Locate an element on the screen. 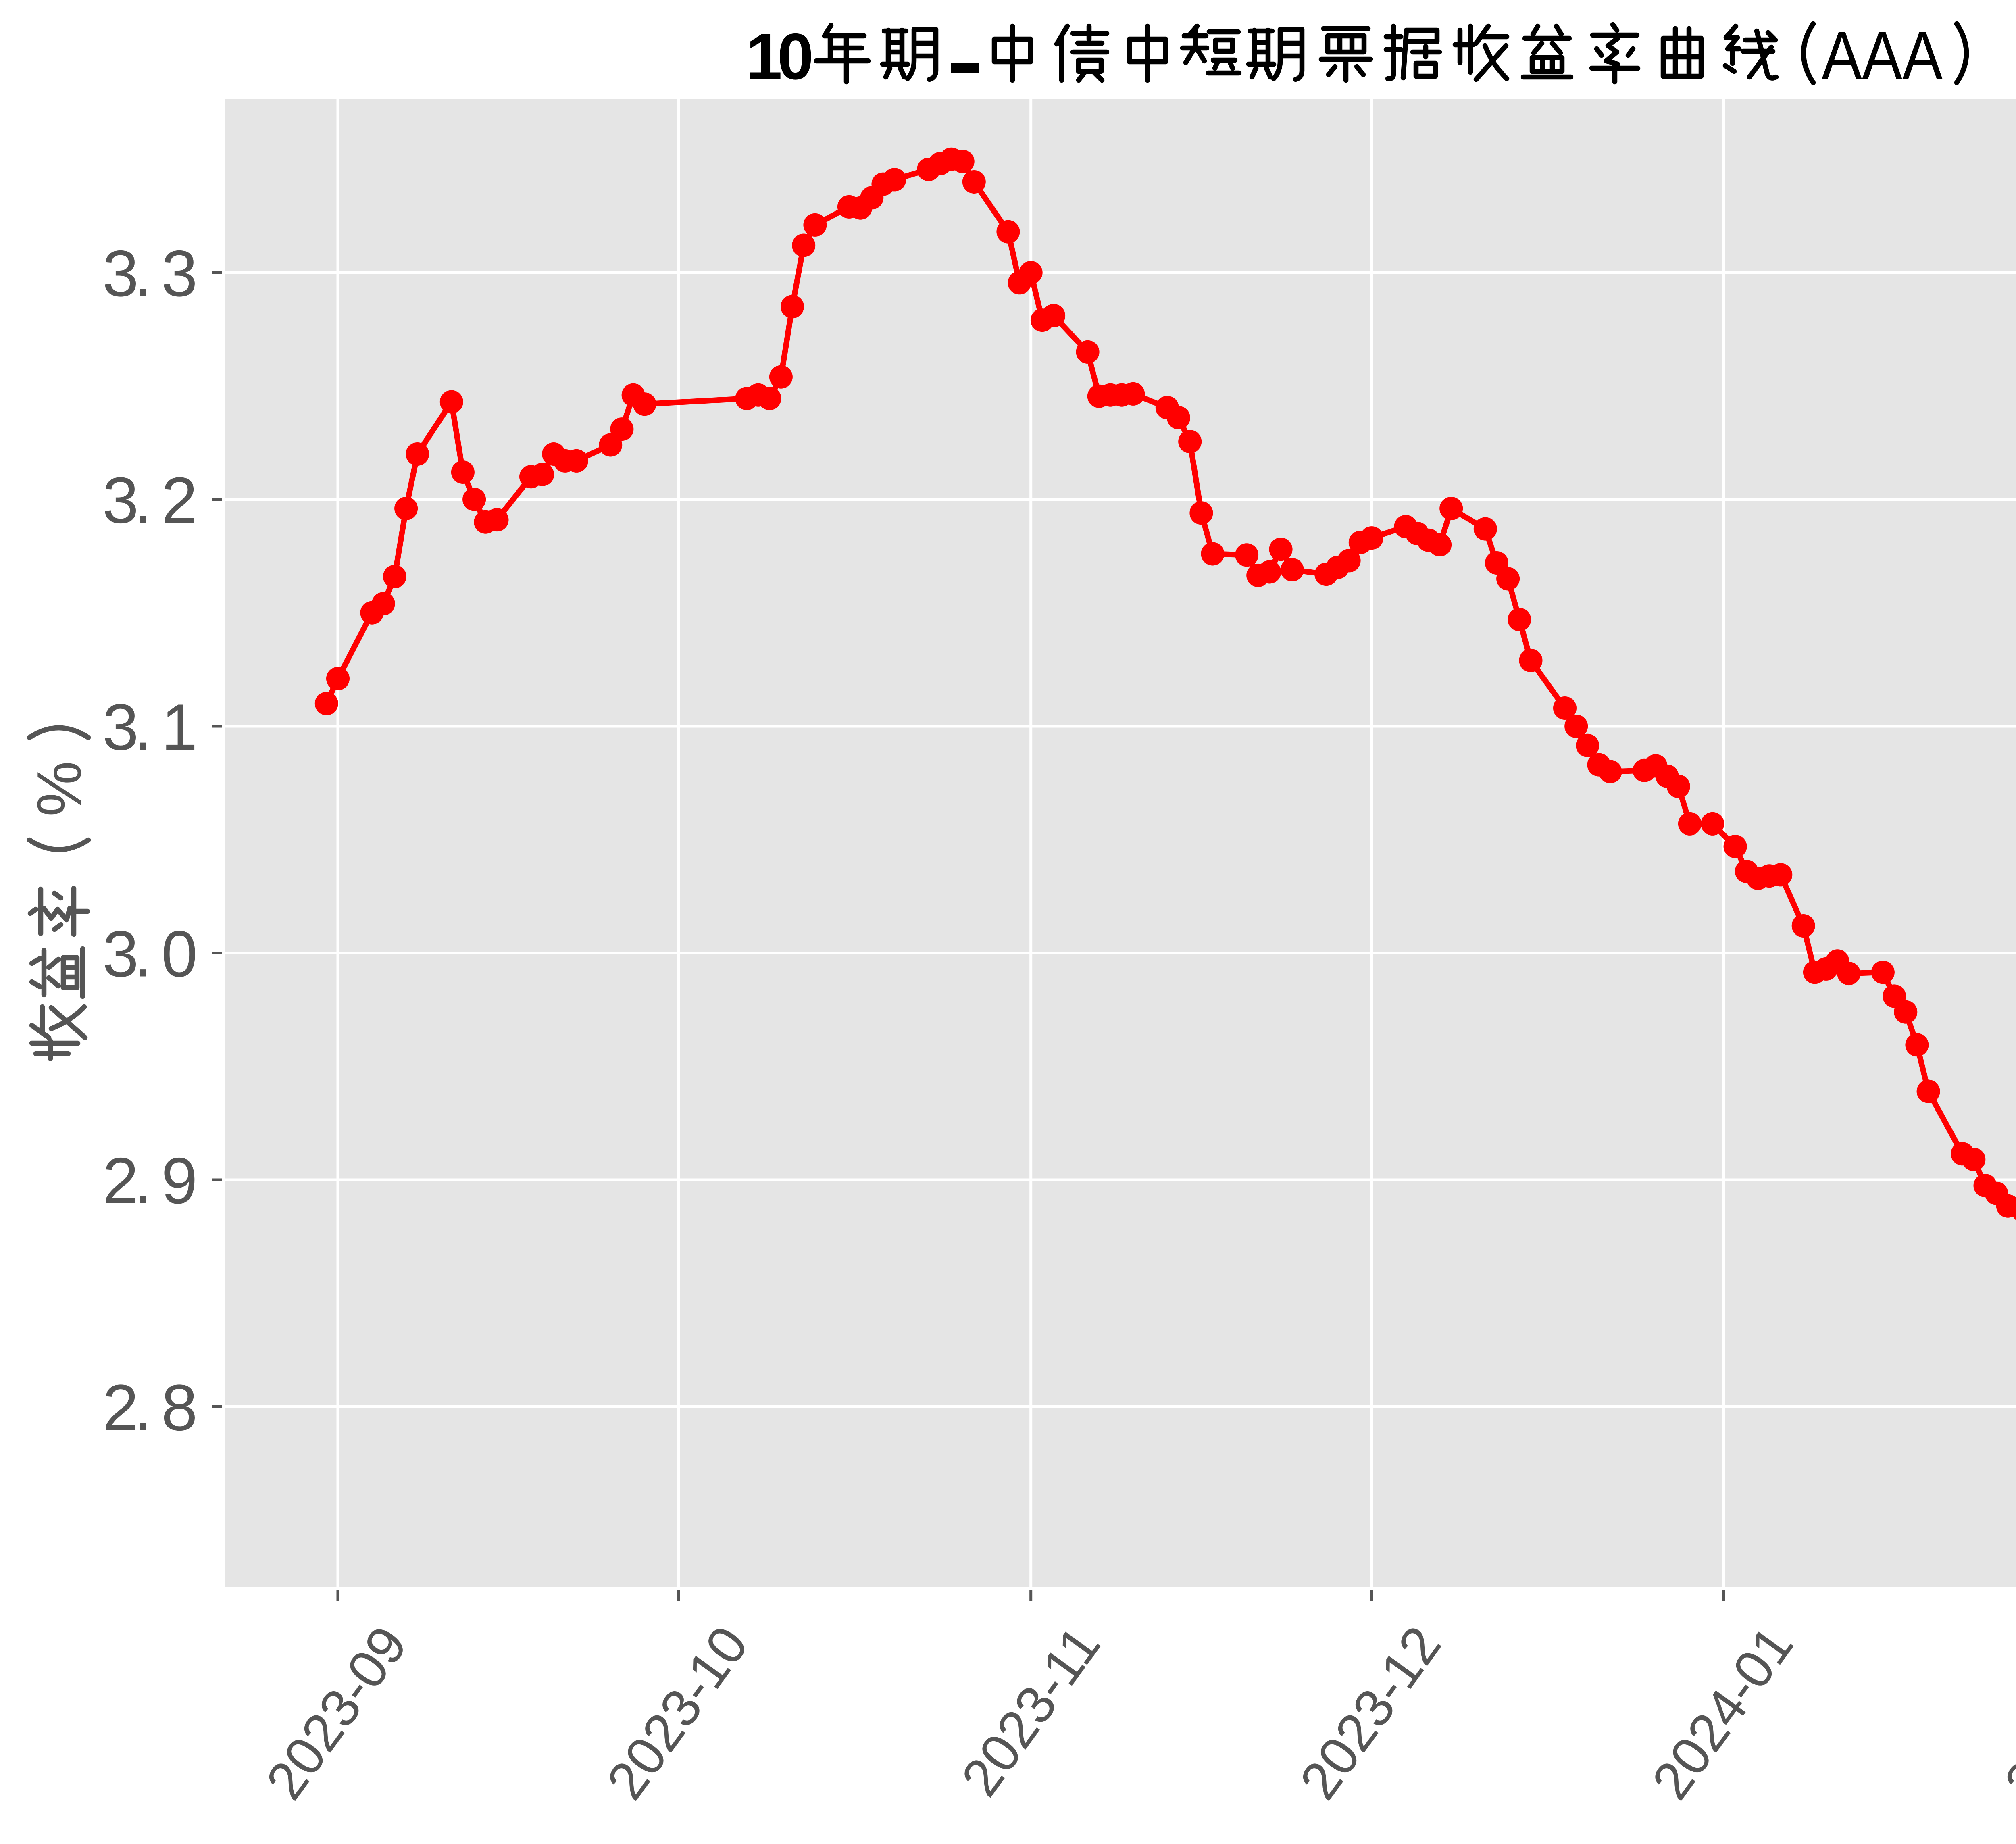 This screenshot has width=2016, height=1844. svg-text: 2. 9 is located at coordinates (150, 1180).